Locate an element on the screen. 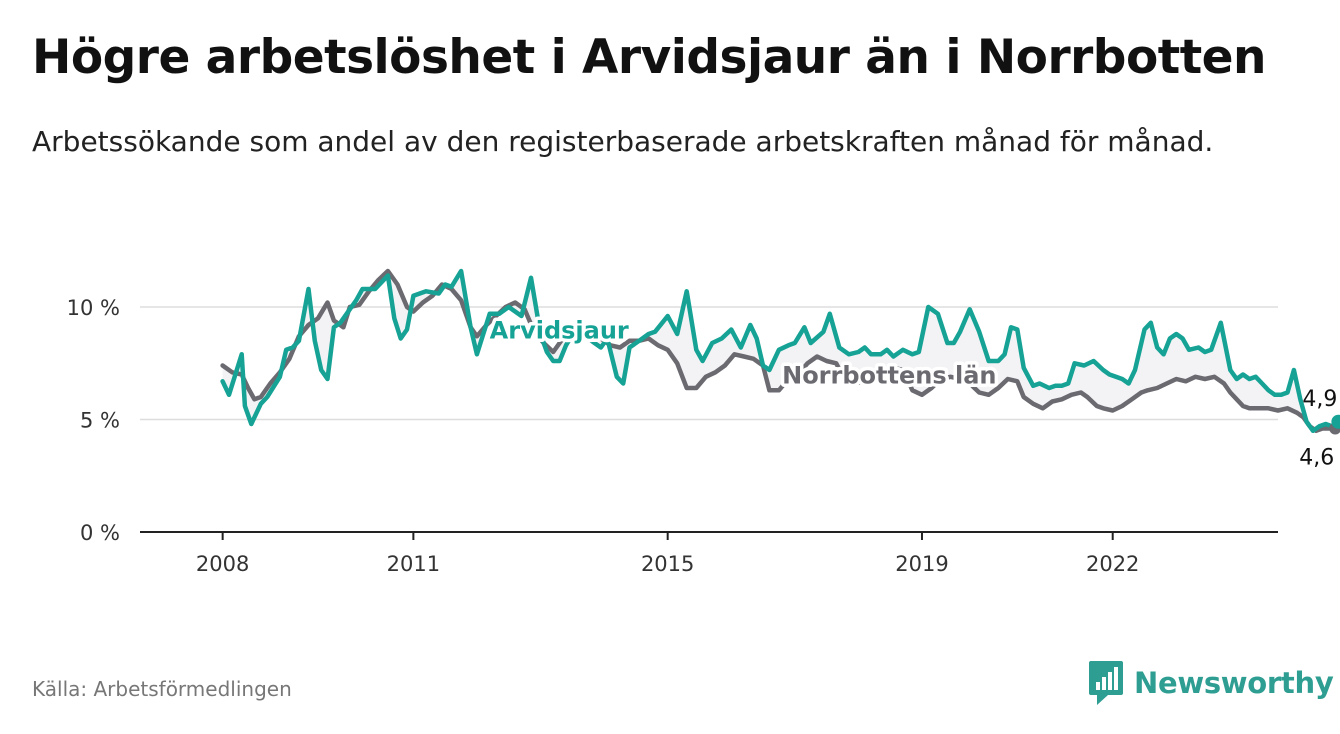  x-tick-label: 2015 is located at coordinates (667, 564).